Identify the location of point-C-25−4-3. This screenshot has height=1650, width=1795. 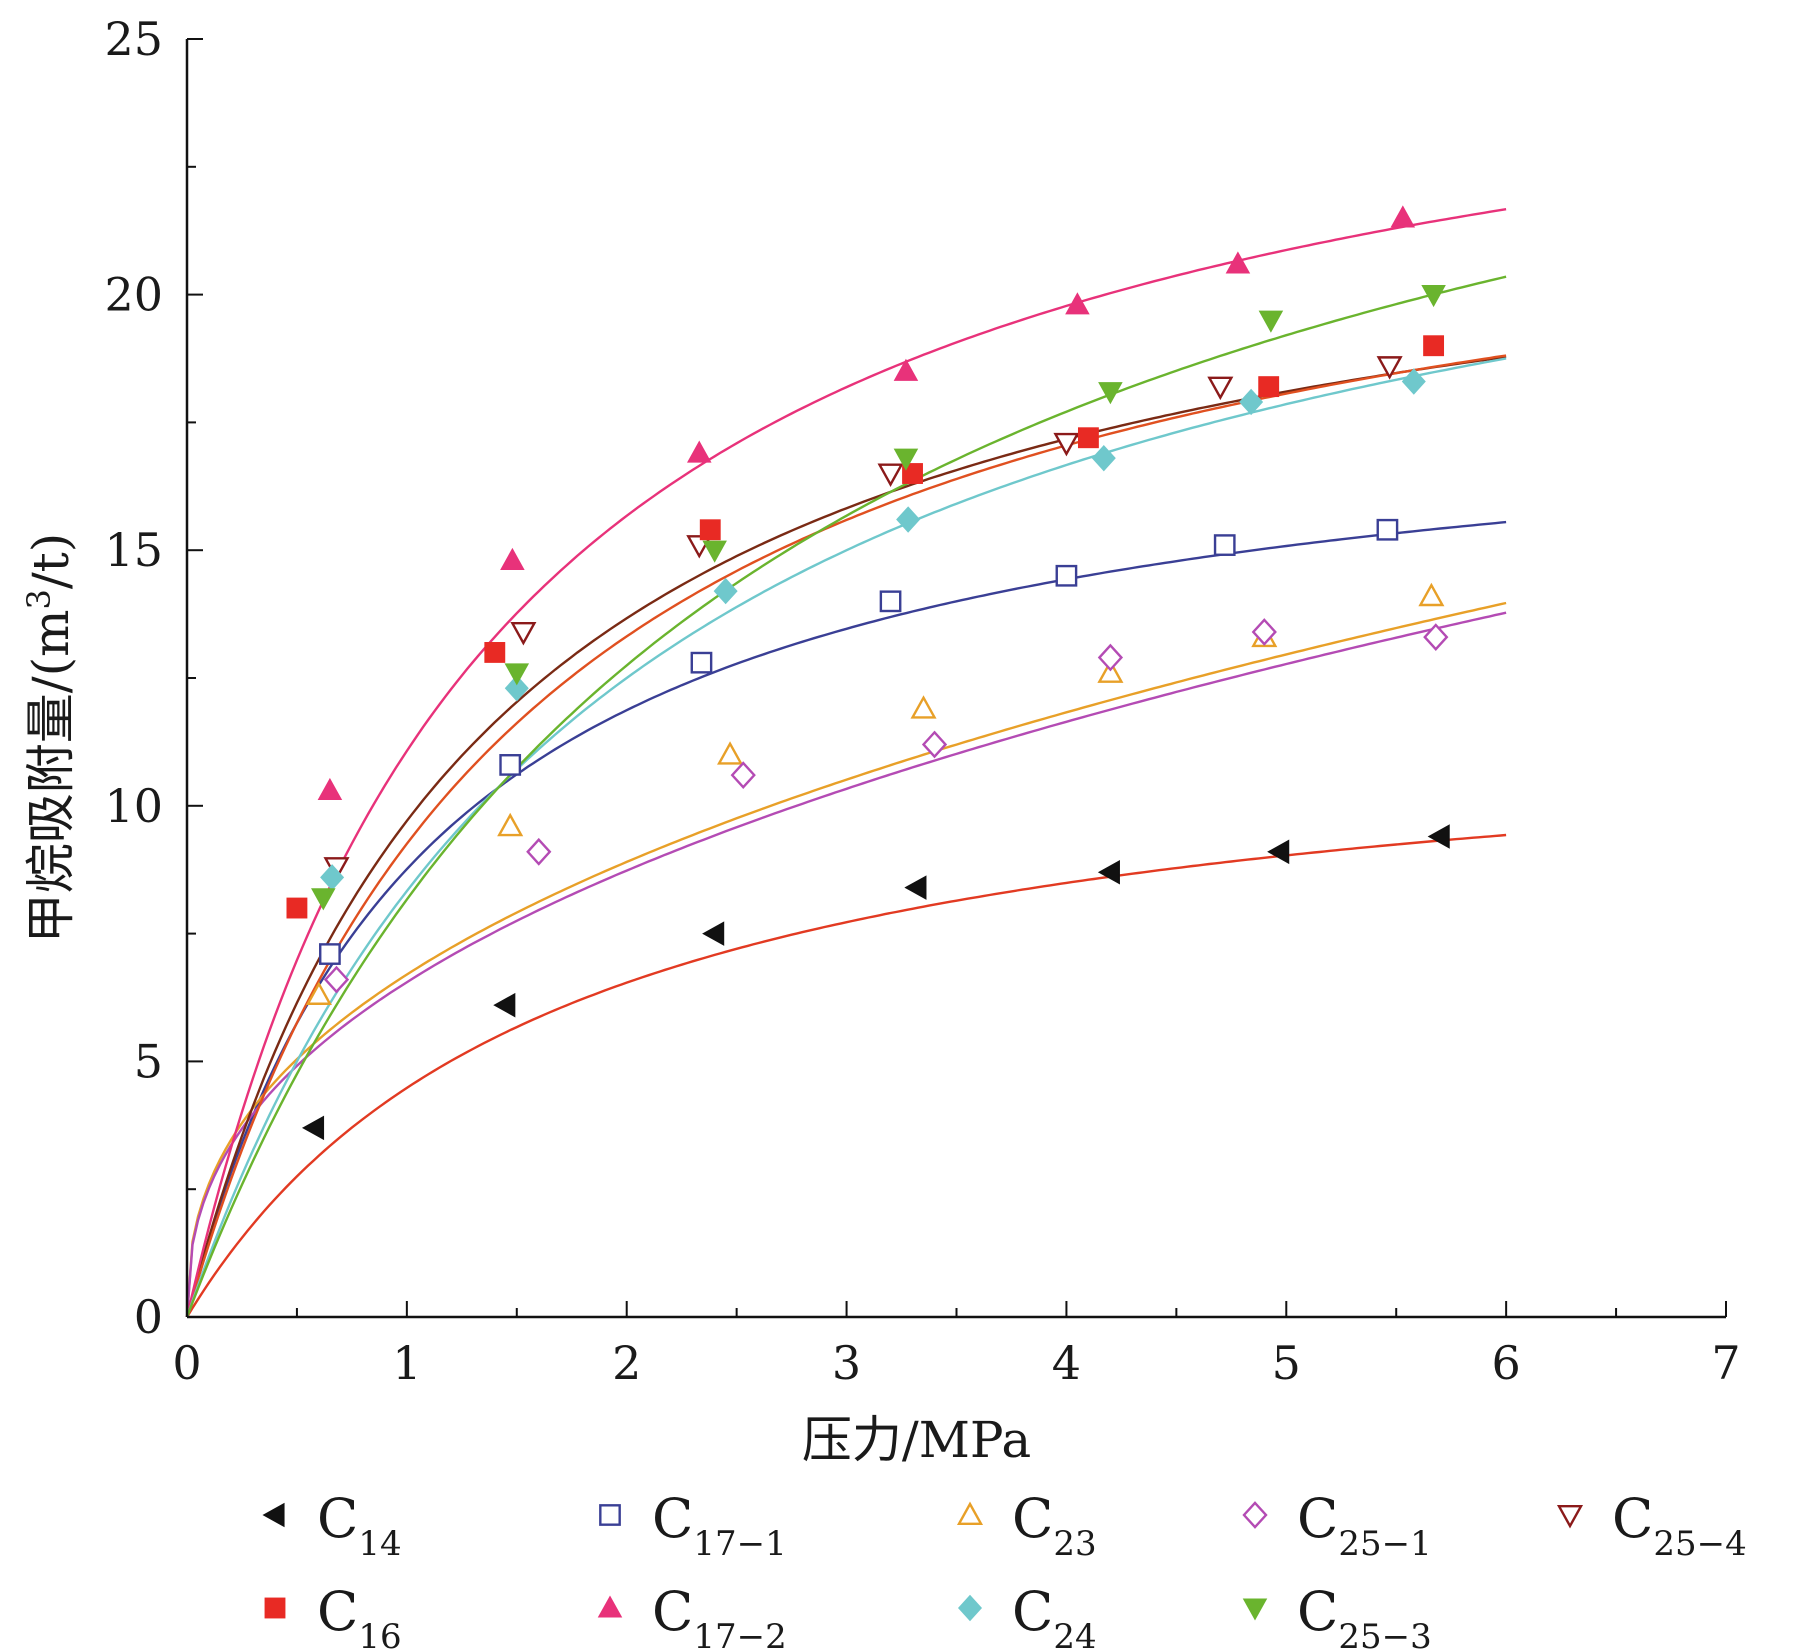
(890, 475).